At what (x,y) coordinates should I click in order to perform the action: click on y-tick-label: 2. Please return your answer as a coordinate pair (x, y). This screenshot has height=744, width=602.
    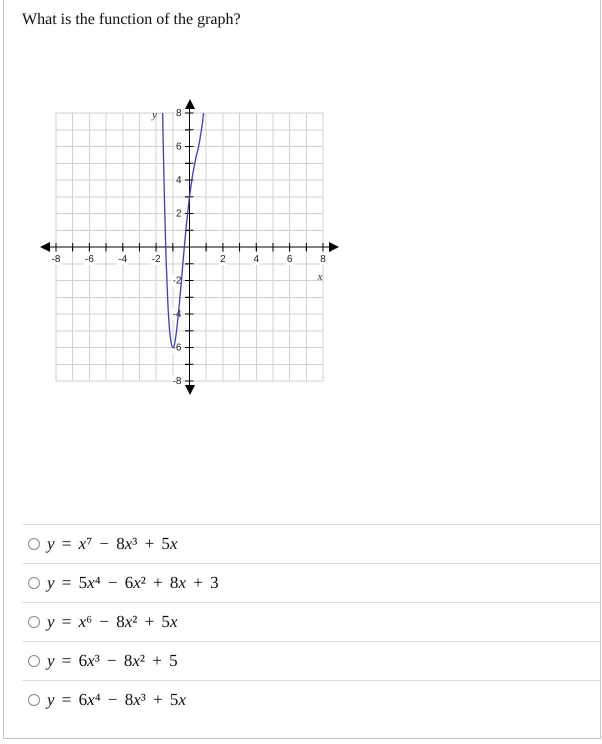
    Looking at the image, I should click on (179, 214).